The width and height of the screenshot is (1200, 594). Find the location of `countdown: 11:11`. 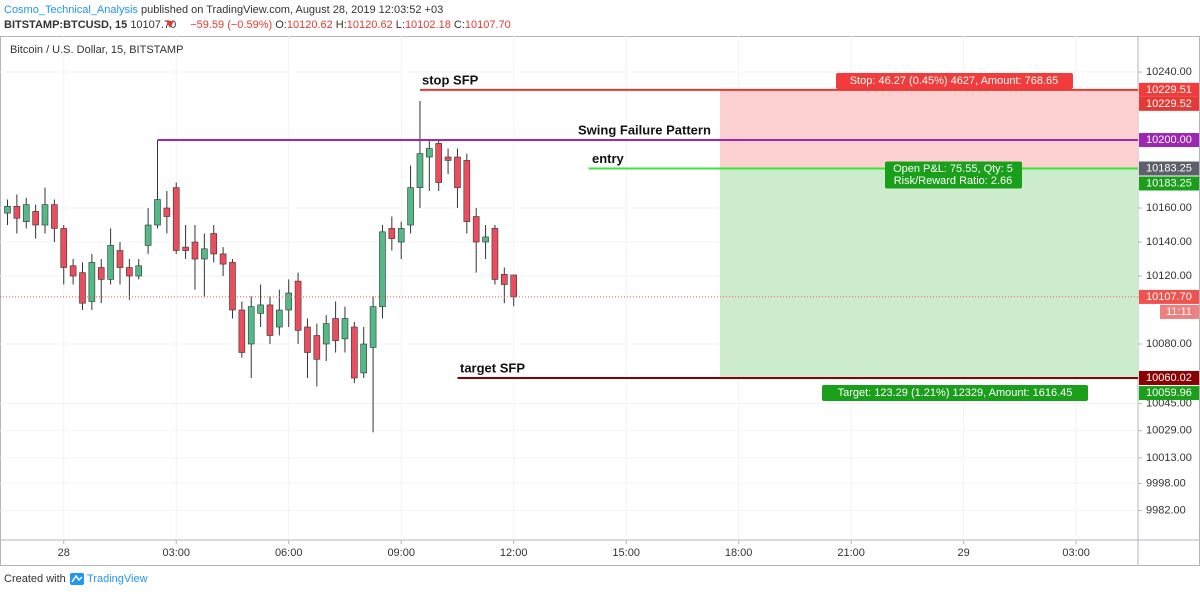

countdown: 11:11 is located at coordinates (1179, 312).